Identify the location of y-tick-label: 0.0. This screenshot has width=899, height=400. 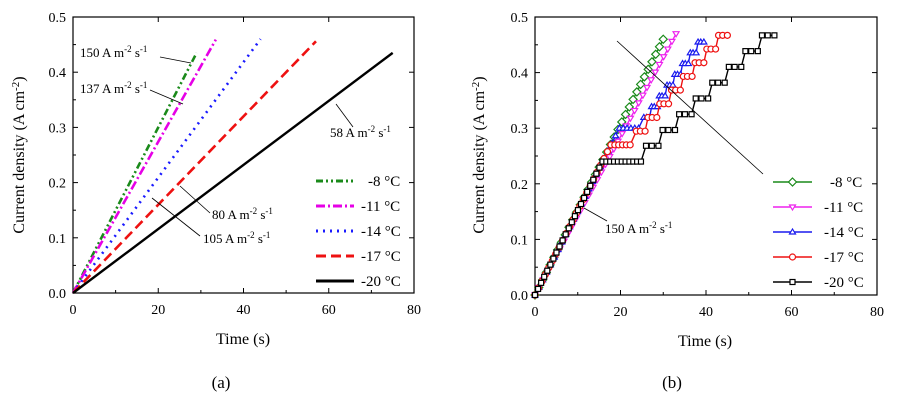
(58, 294).